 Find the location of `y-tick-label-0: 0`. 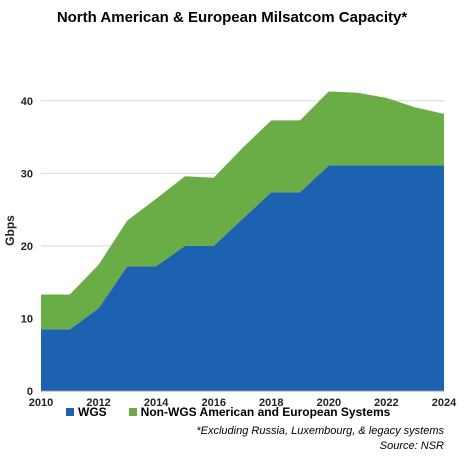

y-tick-label-0: 0 is located at coordinates (30, 392).